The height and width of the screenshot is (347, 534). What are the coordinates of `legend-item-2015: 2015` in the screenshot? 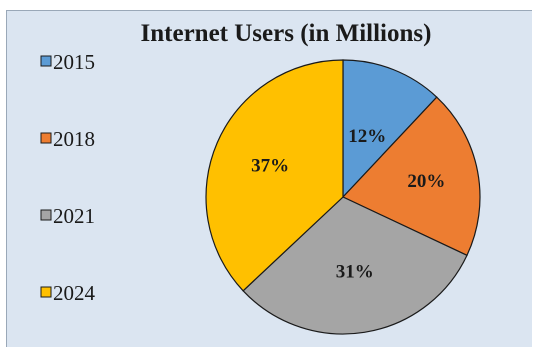 It's located at (67, 62).